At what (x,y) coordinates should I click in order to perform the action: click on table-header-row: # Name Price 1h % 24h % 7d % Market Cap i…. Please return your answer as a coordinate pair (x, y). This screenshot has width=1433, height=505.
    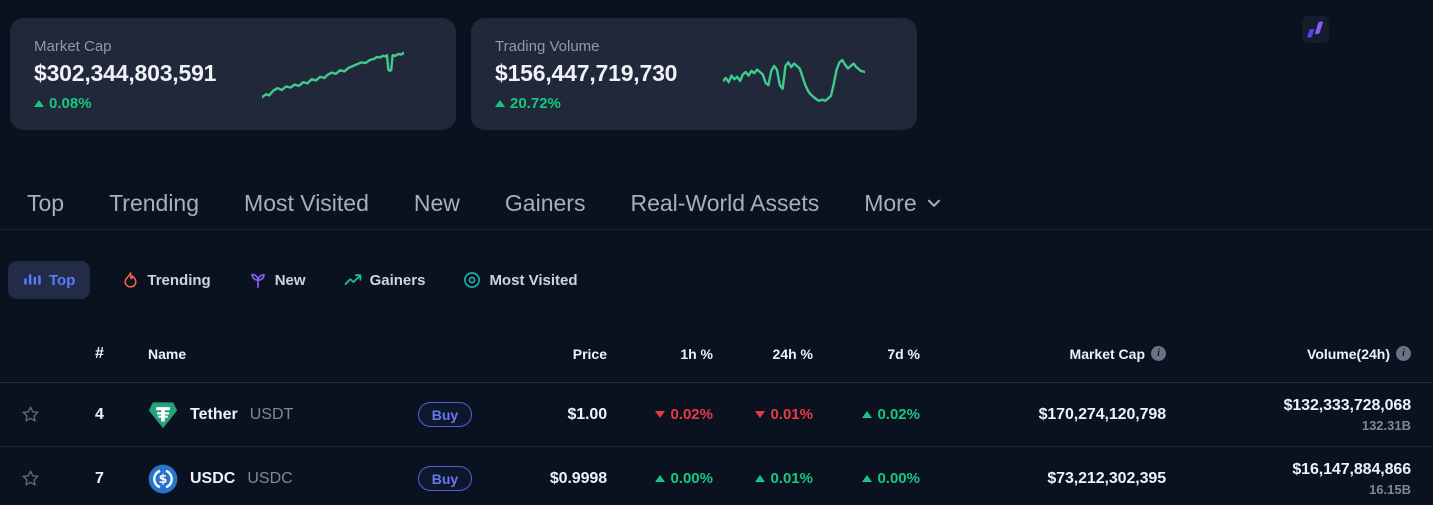
    Looking at the image, I should click on (716, 354).